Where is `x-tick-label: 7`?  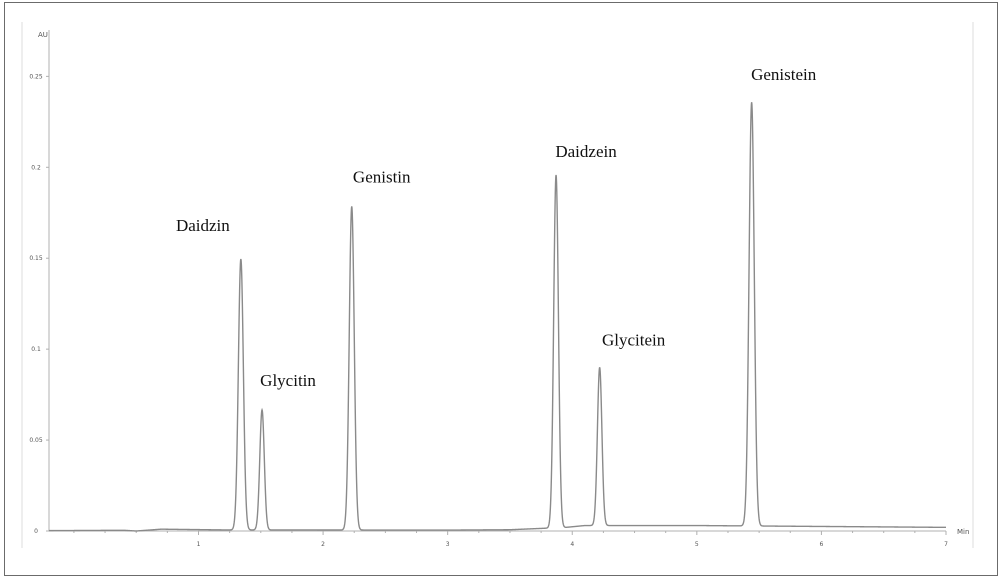 x-tick-label: 7 is located at coordinates (946, 544).